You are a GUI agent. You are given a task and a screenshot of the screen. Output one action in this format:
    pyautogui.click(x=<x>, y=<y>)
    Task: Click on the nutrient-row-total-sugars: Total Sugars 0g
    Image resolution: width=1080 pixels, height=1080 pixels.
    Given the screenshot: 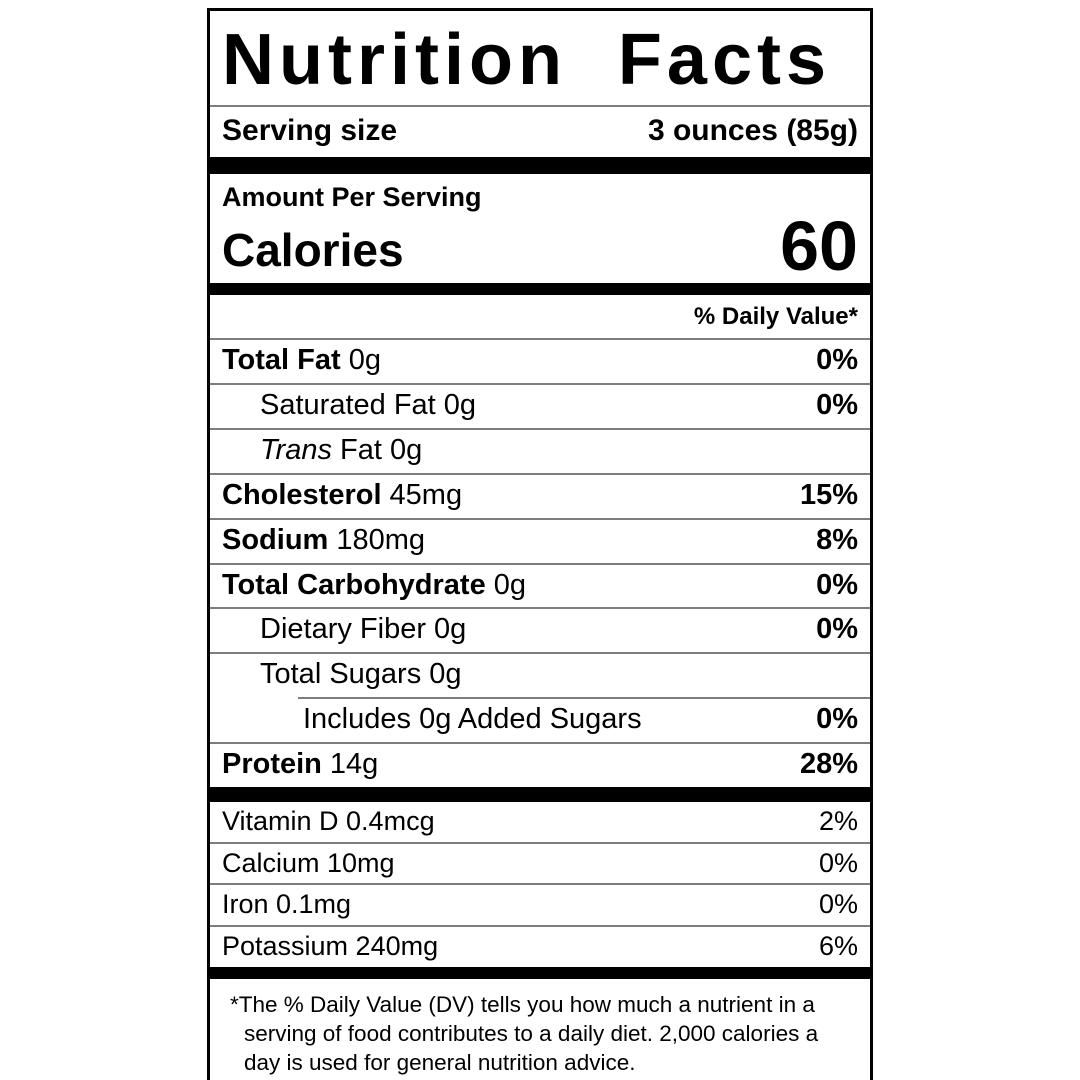 What is the action you would take?
    pyautogui.click(x=540, y=675)
    